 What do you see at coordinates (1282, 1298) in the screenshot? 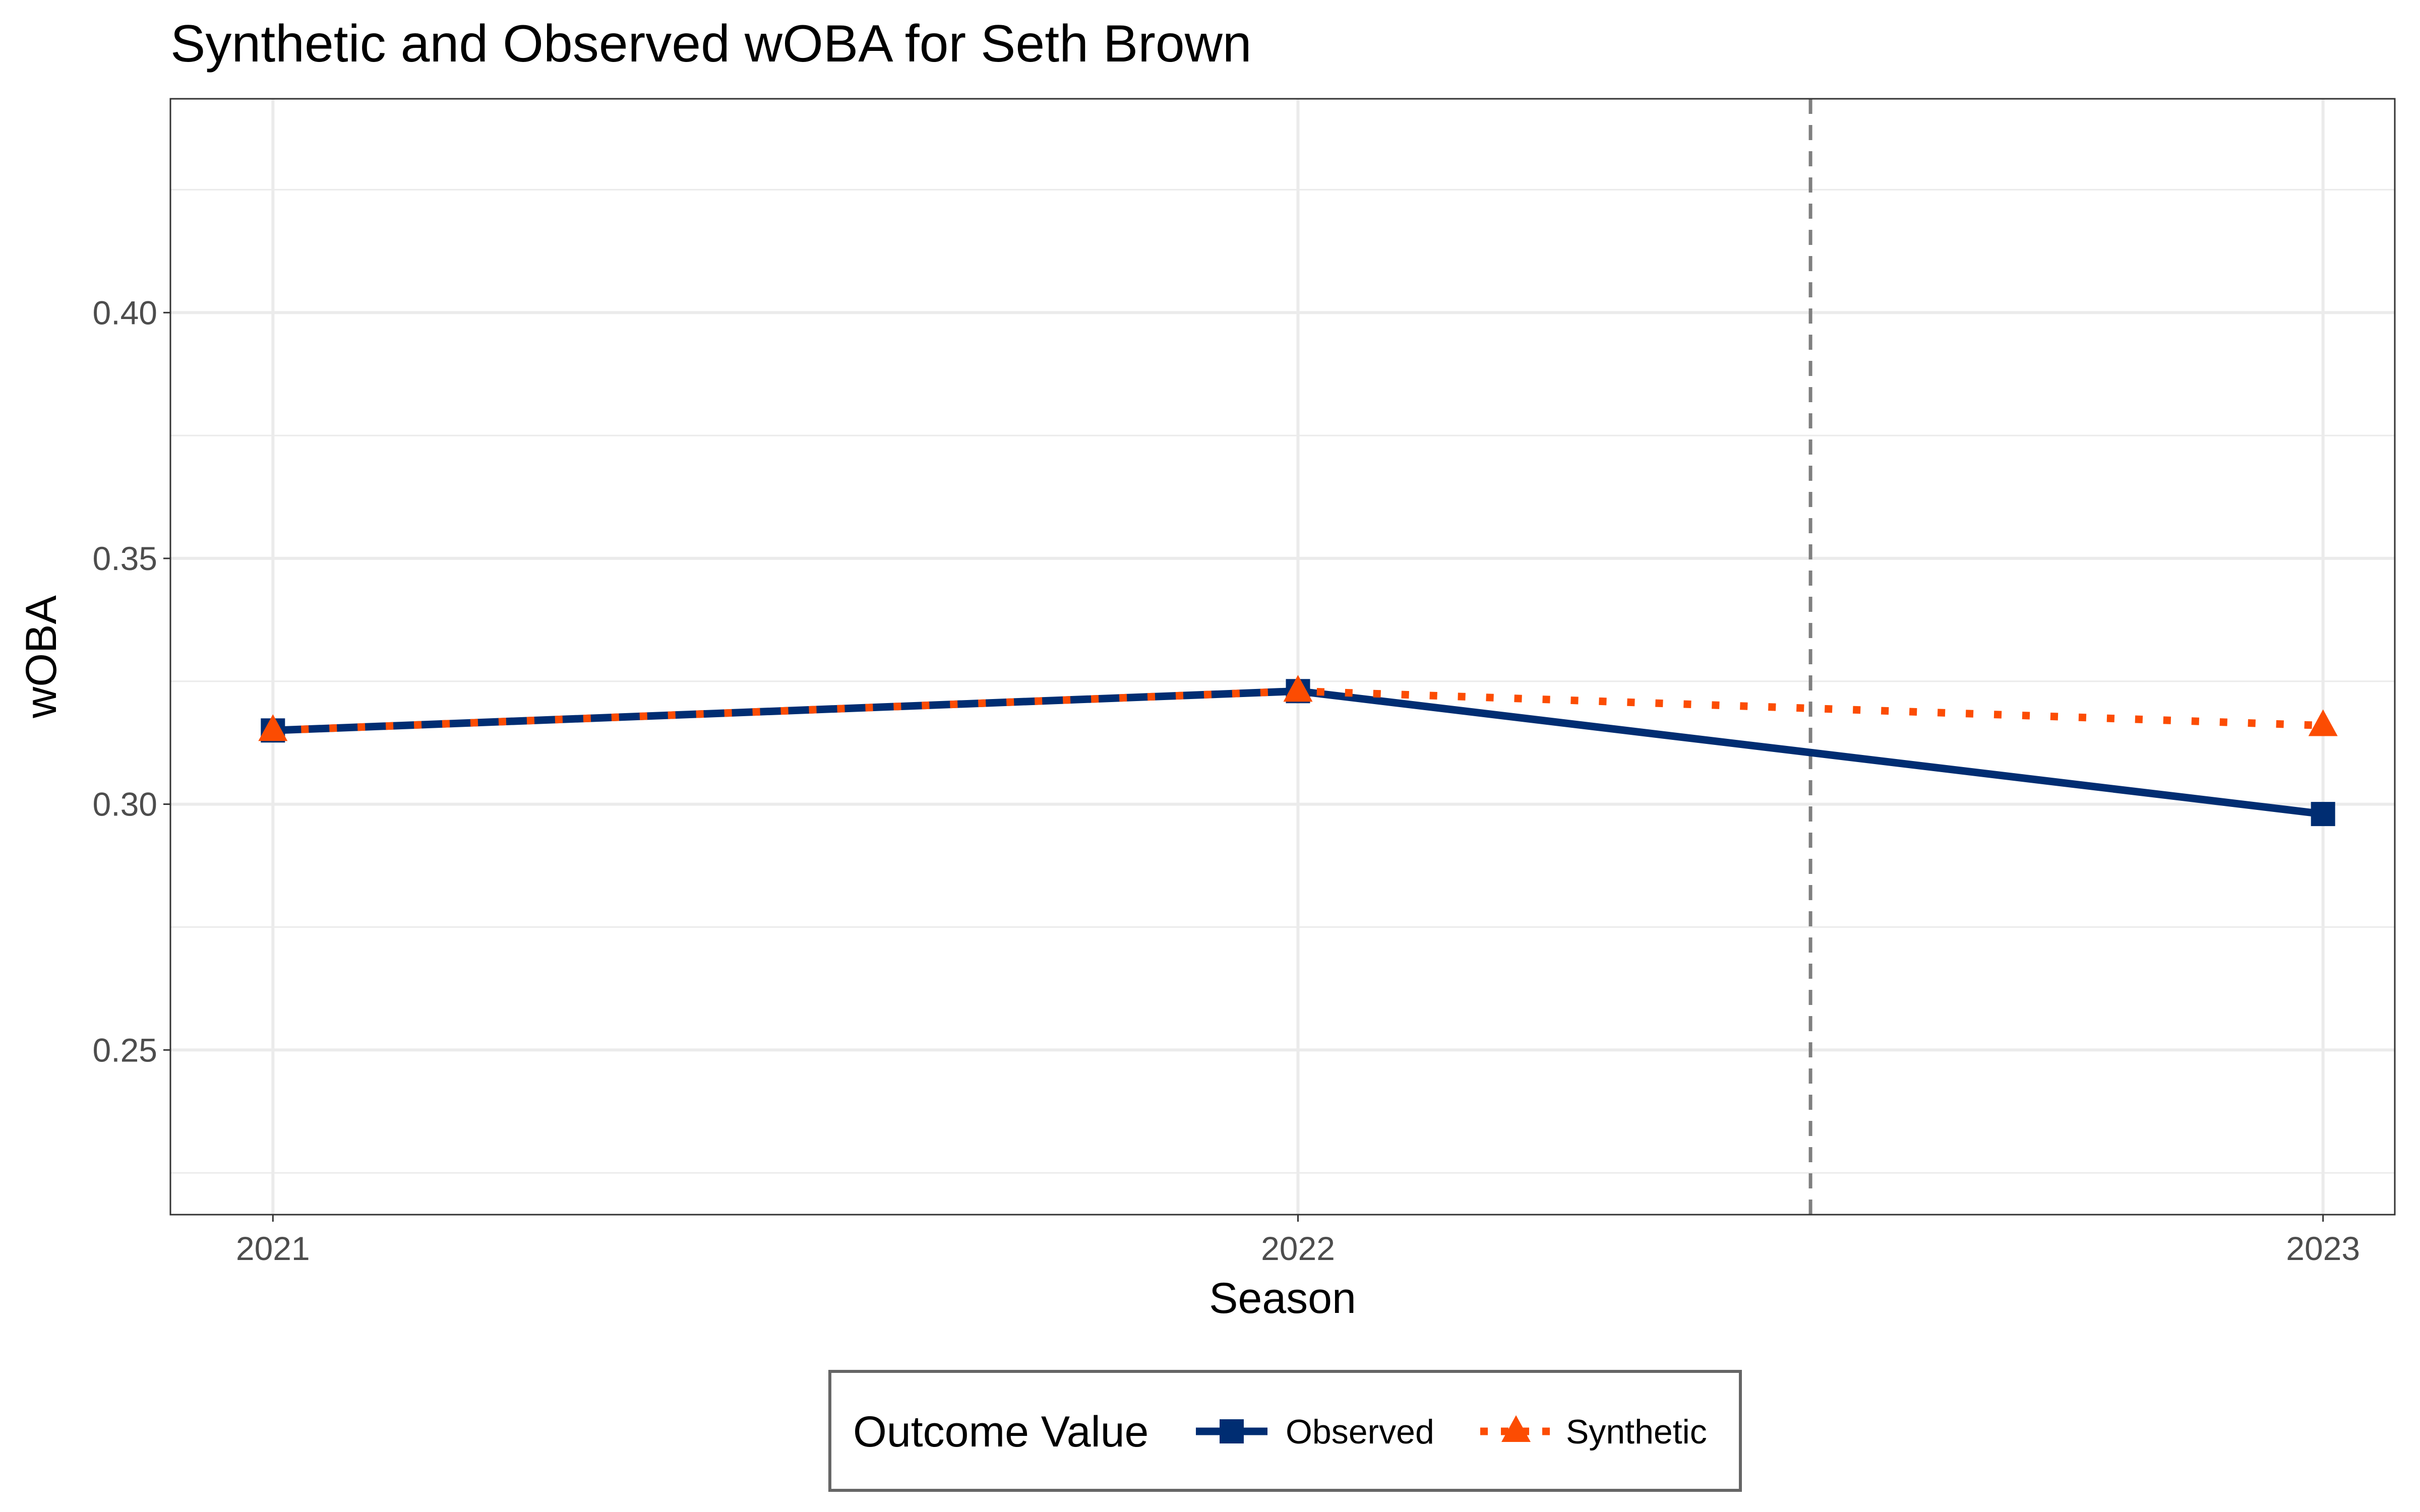
I see `x-axis-title: Season` at bounding box center [1282, 1298].